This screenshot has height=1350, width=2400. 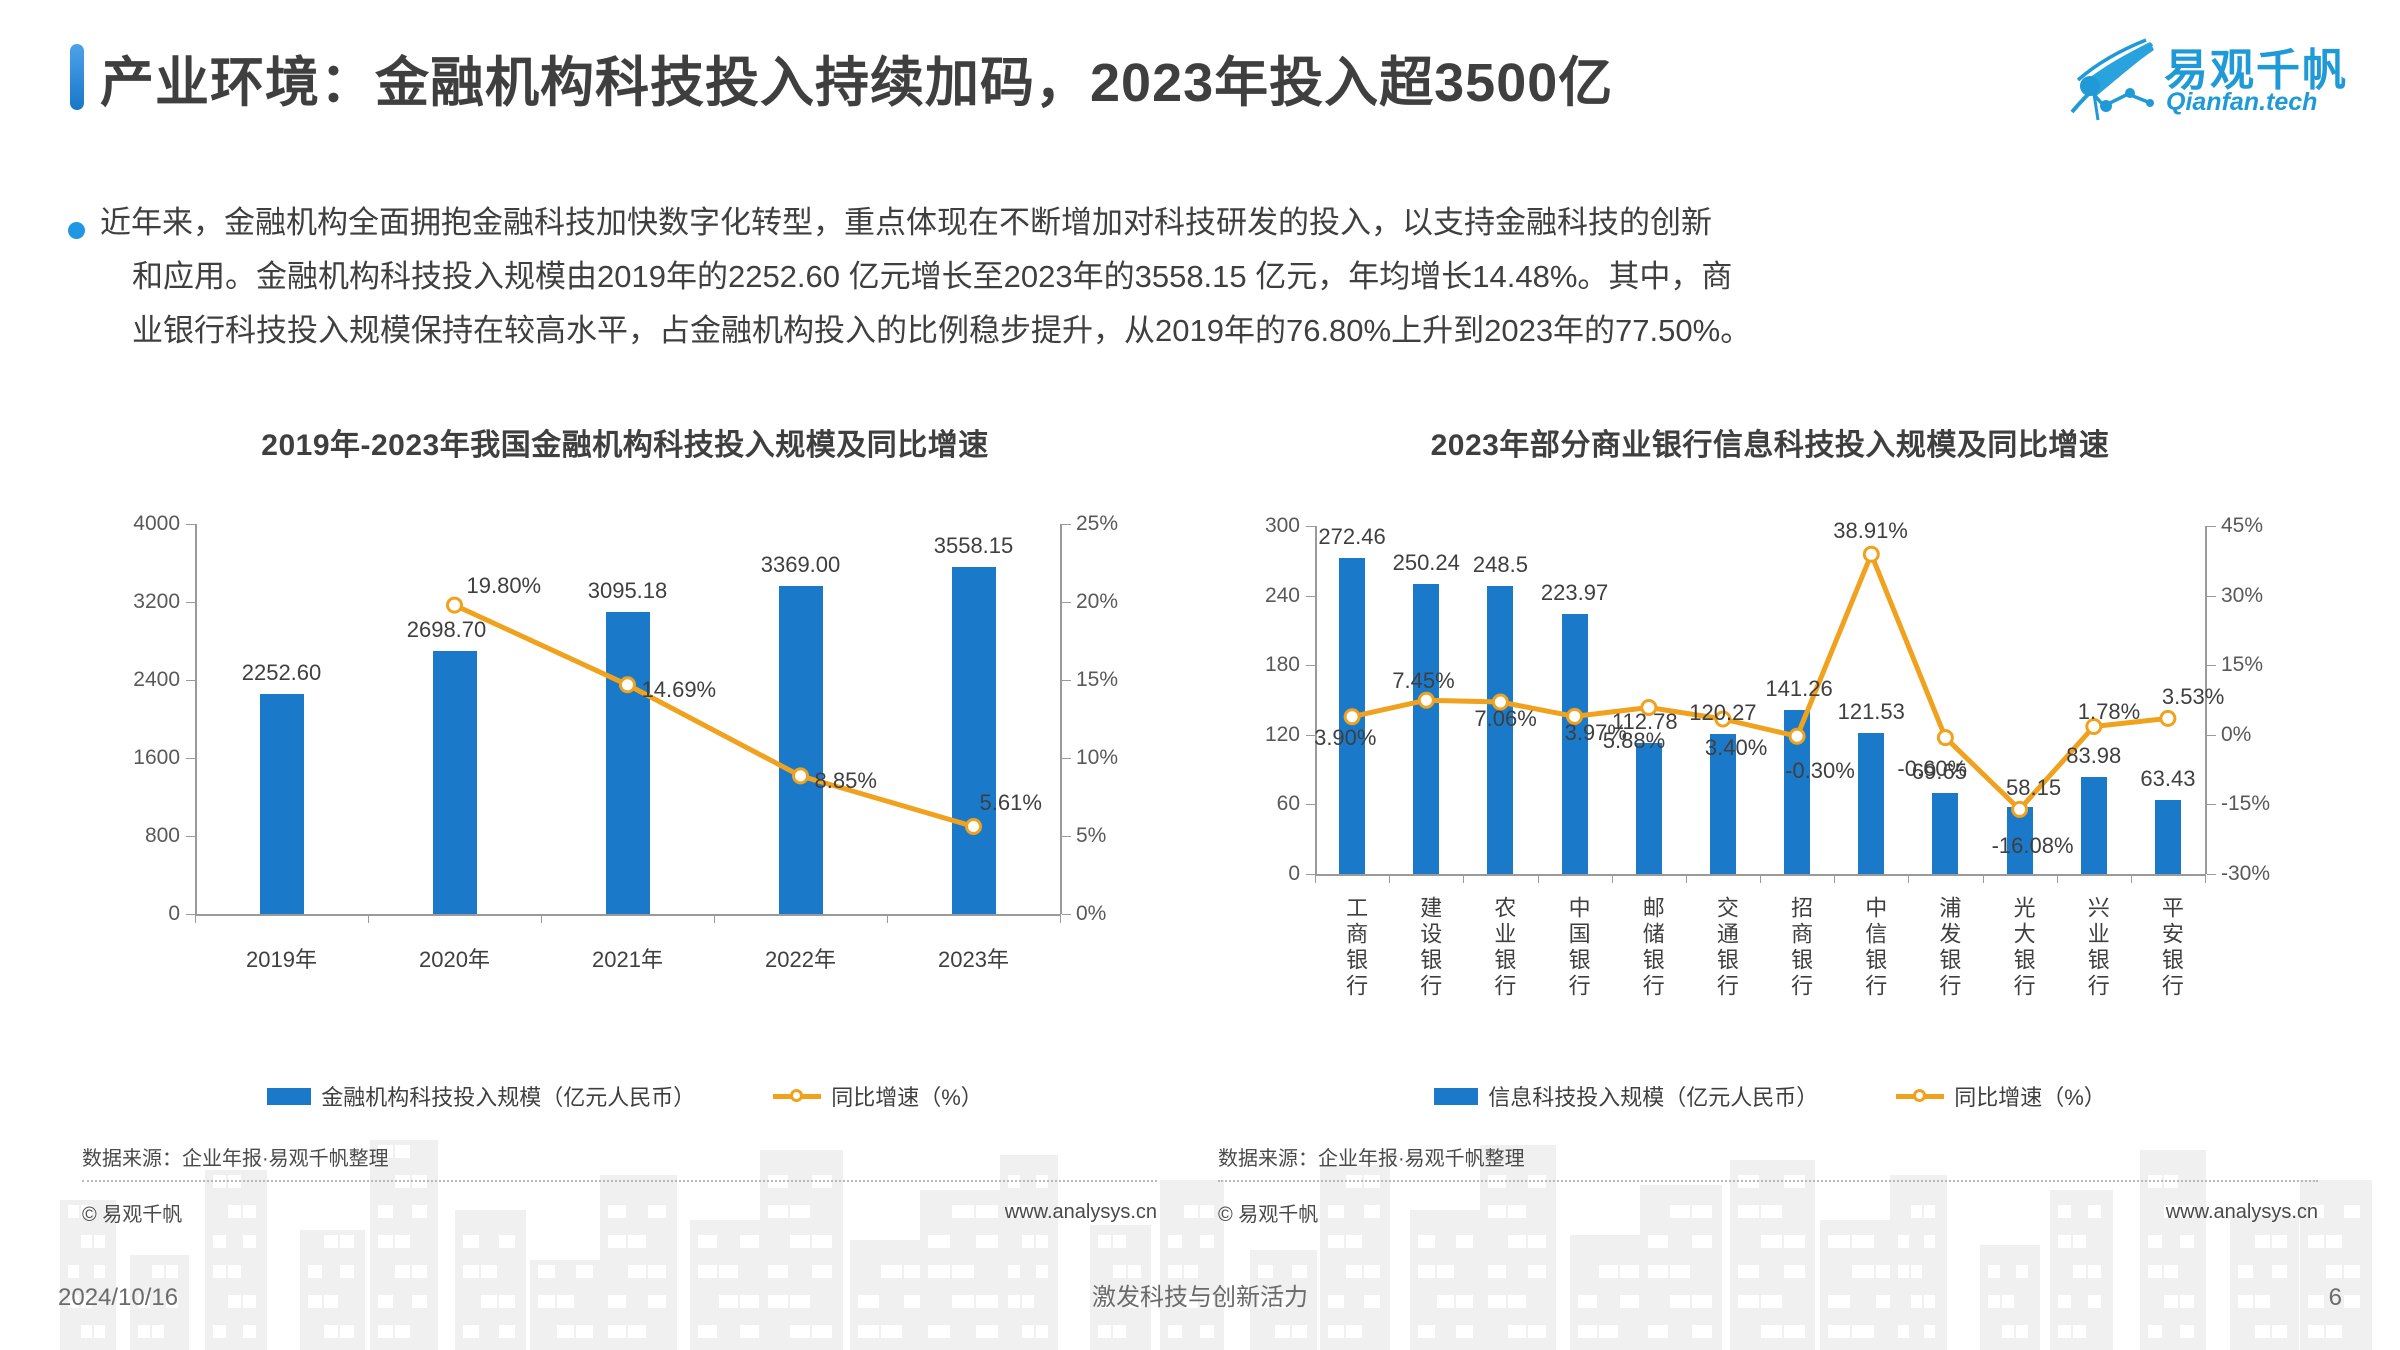 I want to click on x-axis-label: 兴业银行, so click(x=2097, y=948).